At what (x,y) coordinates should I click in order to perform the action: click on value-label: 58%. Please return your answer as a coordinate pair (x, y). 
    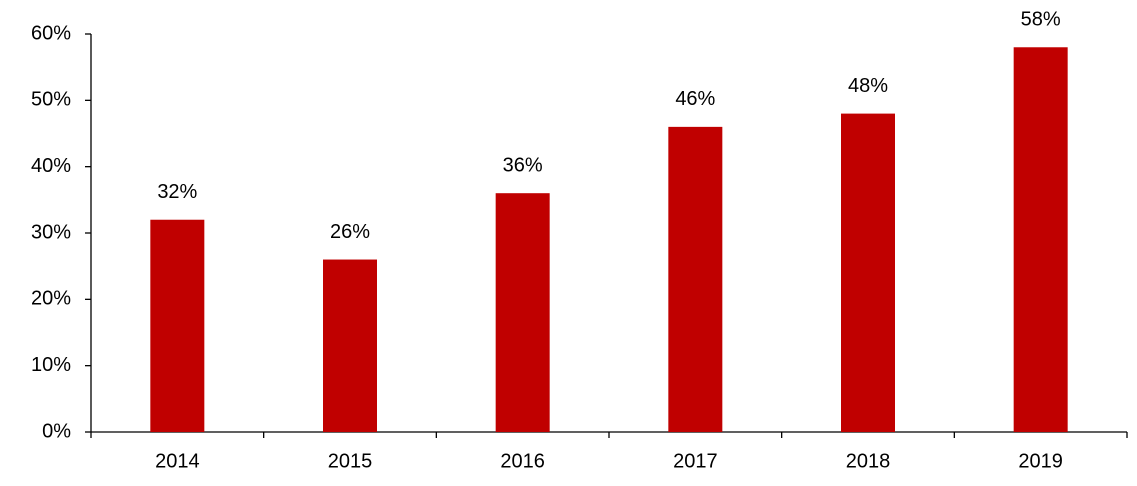
    Looking at the image, I should click on (1041, 20).